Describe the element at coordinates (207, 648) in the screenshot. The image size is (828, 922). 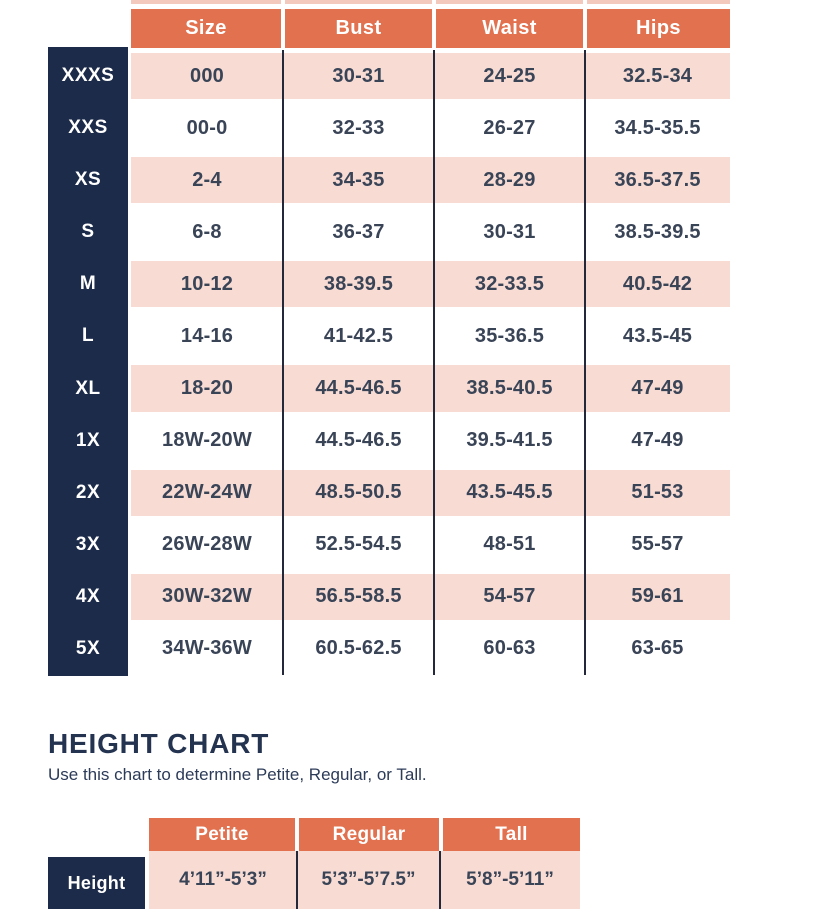
I see `cell-size: 34W-36W` at that location.